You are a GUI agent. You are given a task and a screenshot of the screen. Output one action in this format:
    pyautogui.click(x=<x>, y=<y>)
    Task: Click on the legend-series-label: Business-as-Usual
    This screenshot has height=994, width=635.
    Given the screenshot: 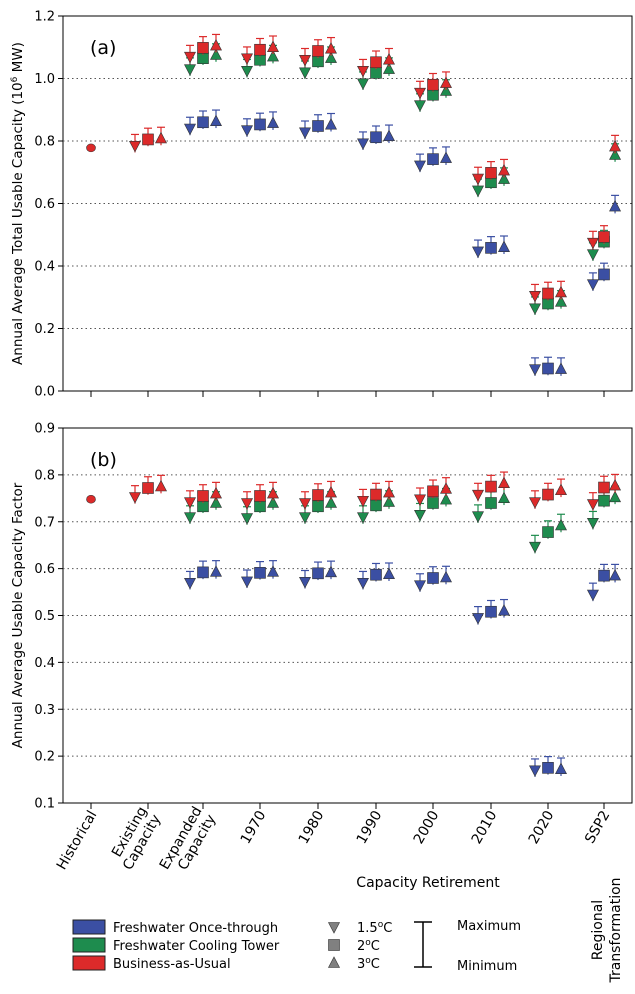 What is the action you would take?
    pyautogui.click(x=172, y=964)
    